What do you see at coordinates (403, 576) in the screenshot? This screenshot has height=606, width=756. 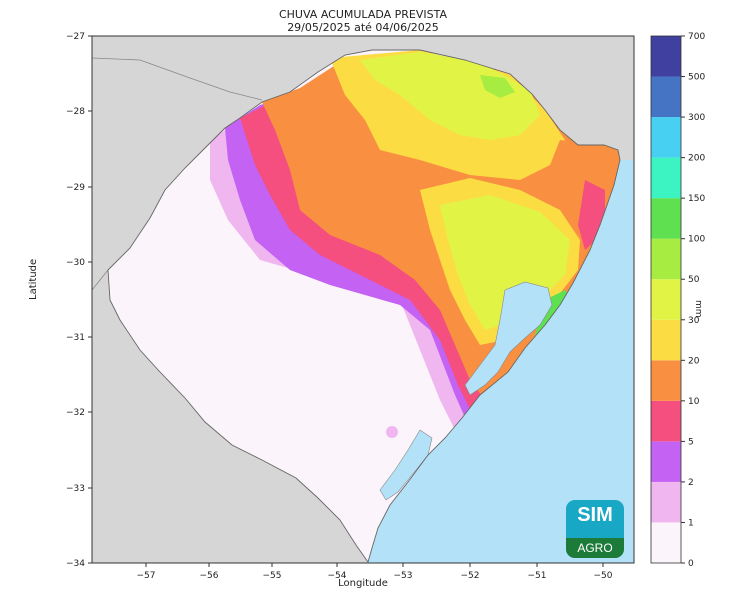 I see `x-tick-label: −53` at bounding box center [403, 576].